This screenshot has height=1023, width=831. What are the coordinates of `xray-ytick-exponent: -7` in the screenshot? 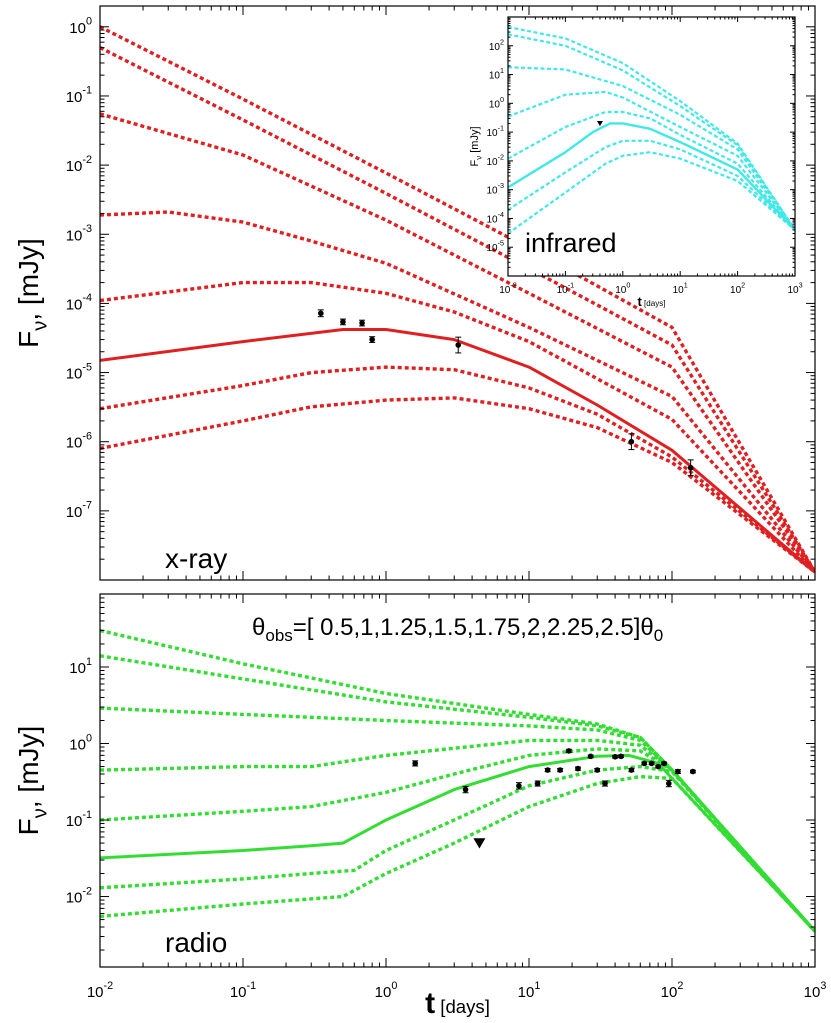 It's located at (87, 506).